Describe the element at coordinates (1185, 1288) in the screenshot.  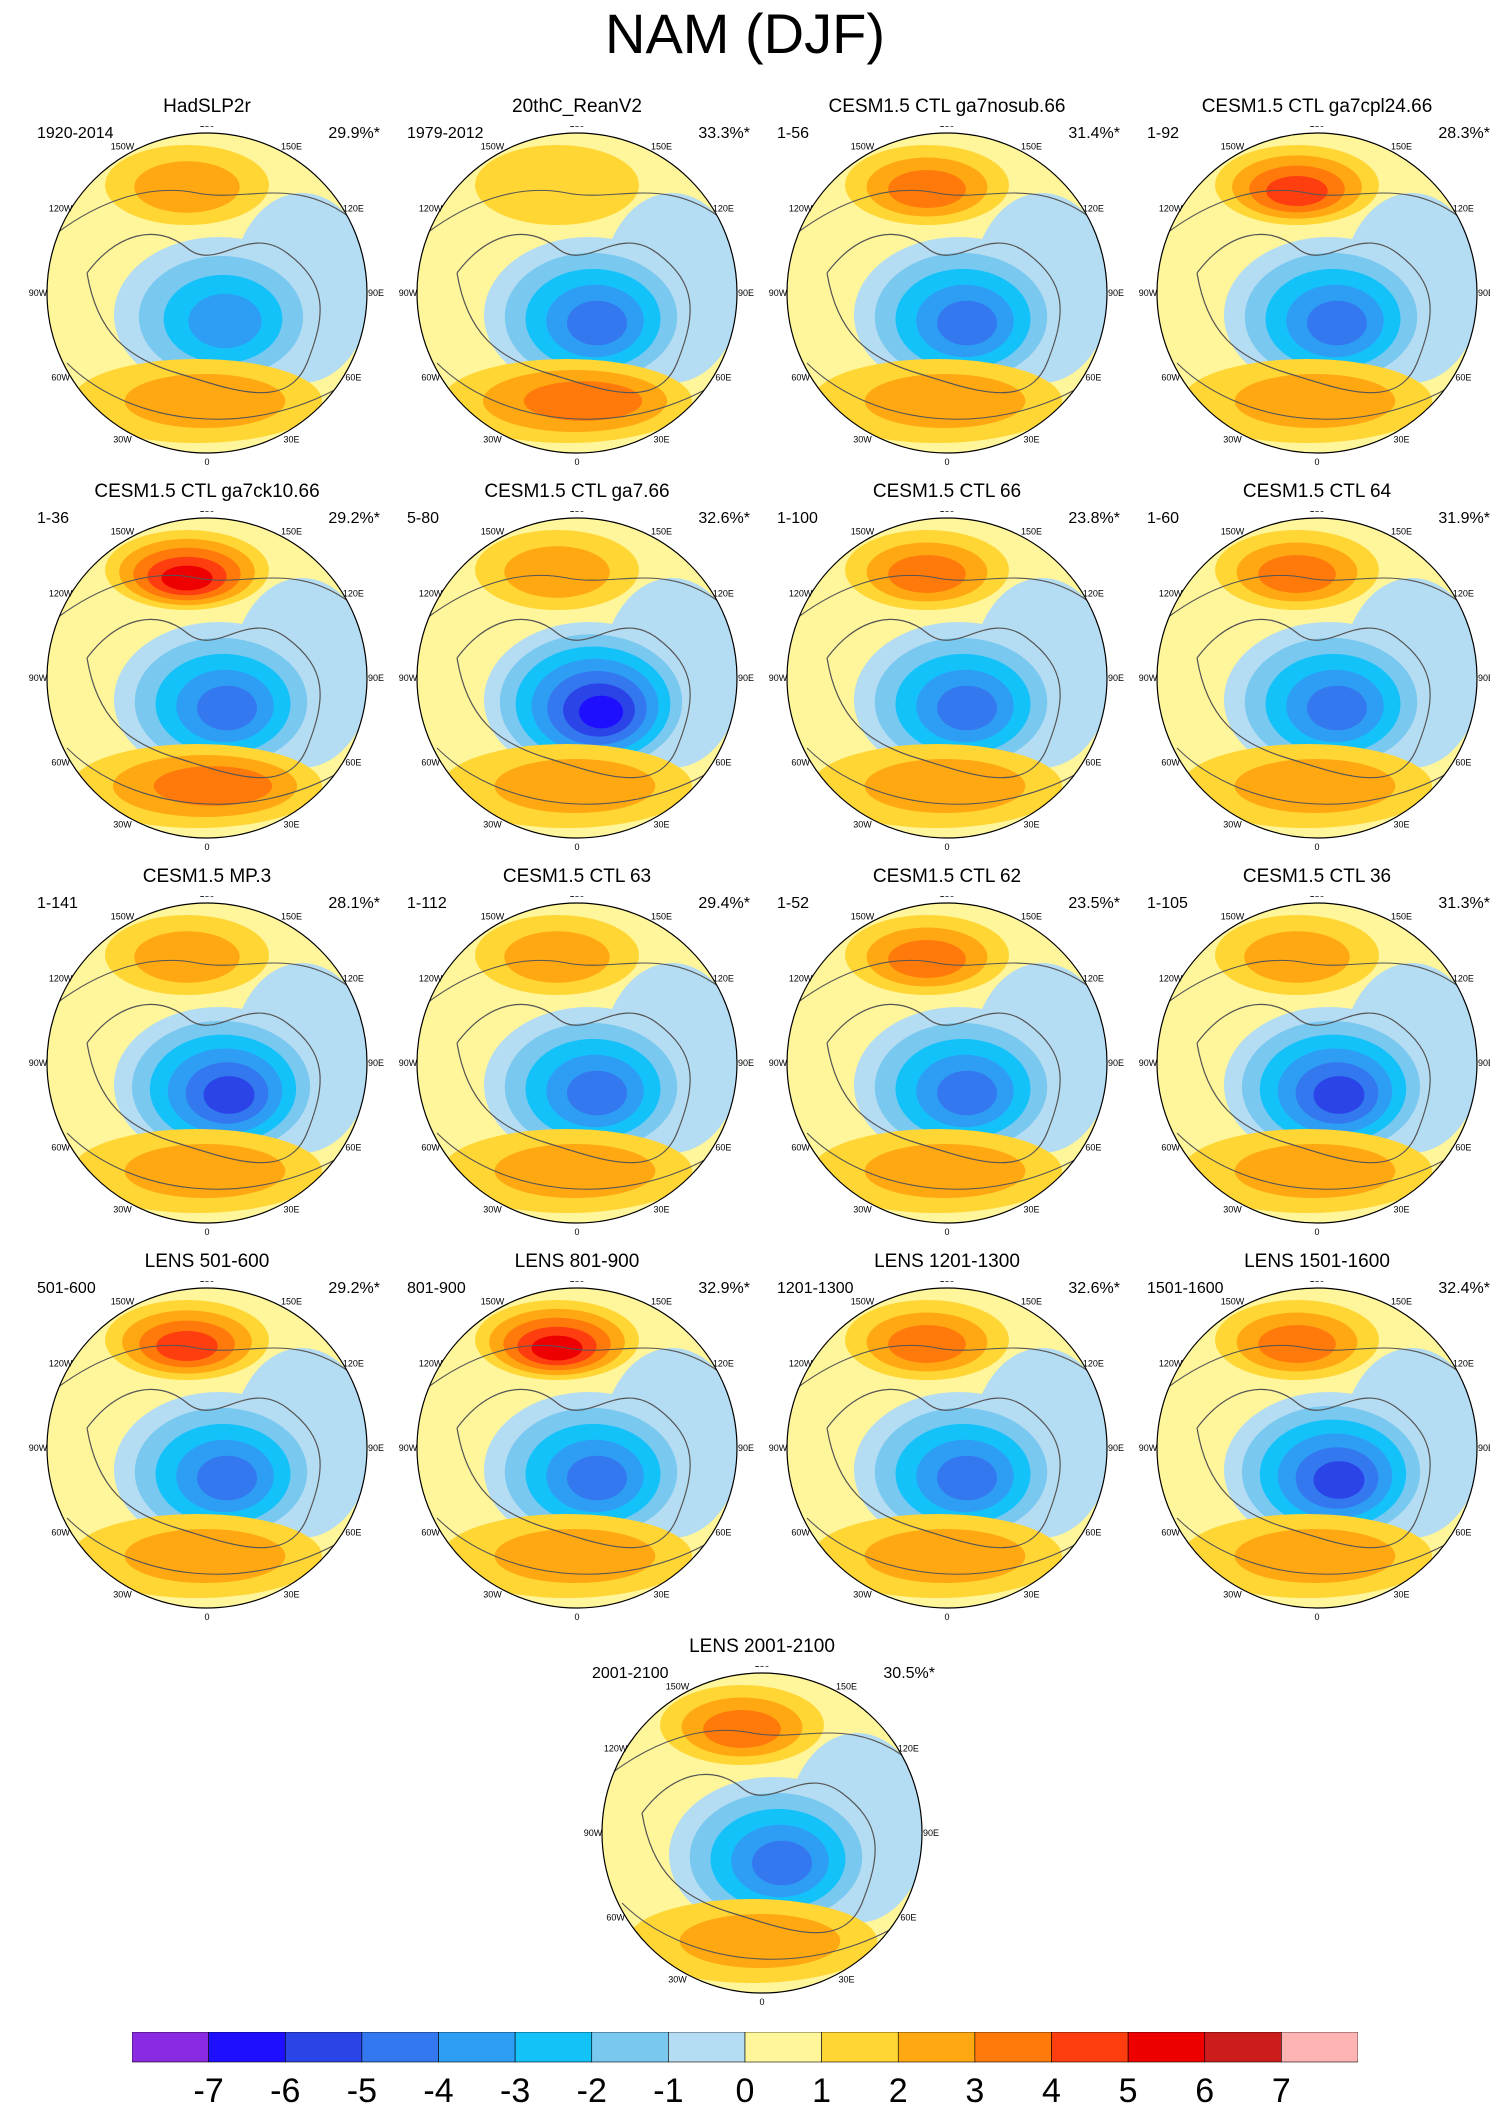
I see `panel-period: 1501-1600` at that location.